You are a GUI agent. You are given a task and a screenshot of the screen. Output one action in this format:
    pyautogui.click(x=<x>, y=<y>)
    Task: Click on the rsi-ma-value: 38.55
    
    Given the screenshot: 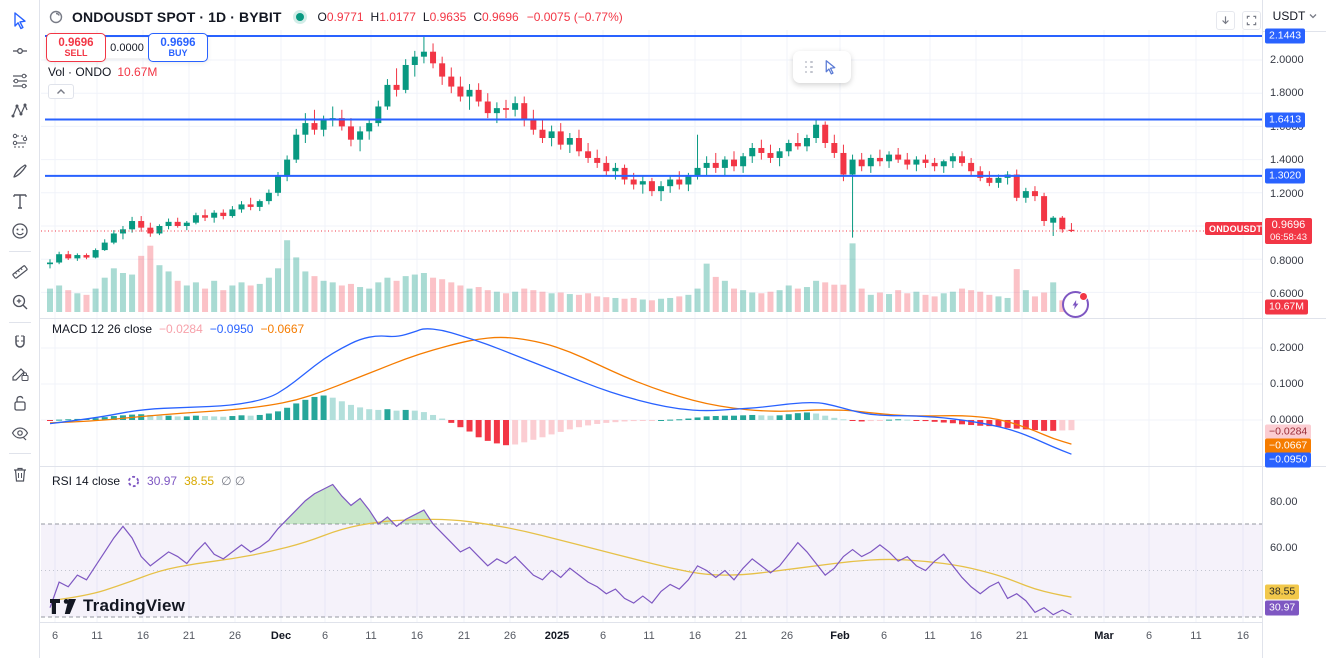 What is the action you would take?
    pyautogui.click(x=199, y=481)
    